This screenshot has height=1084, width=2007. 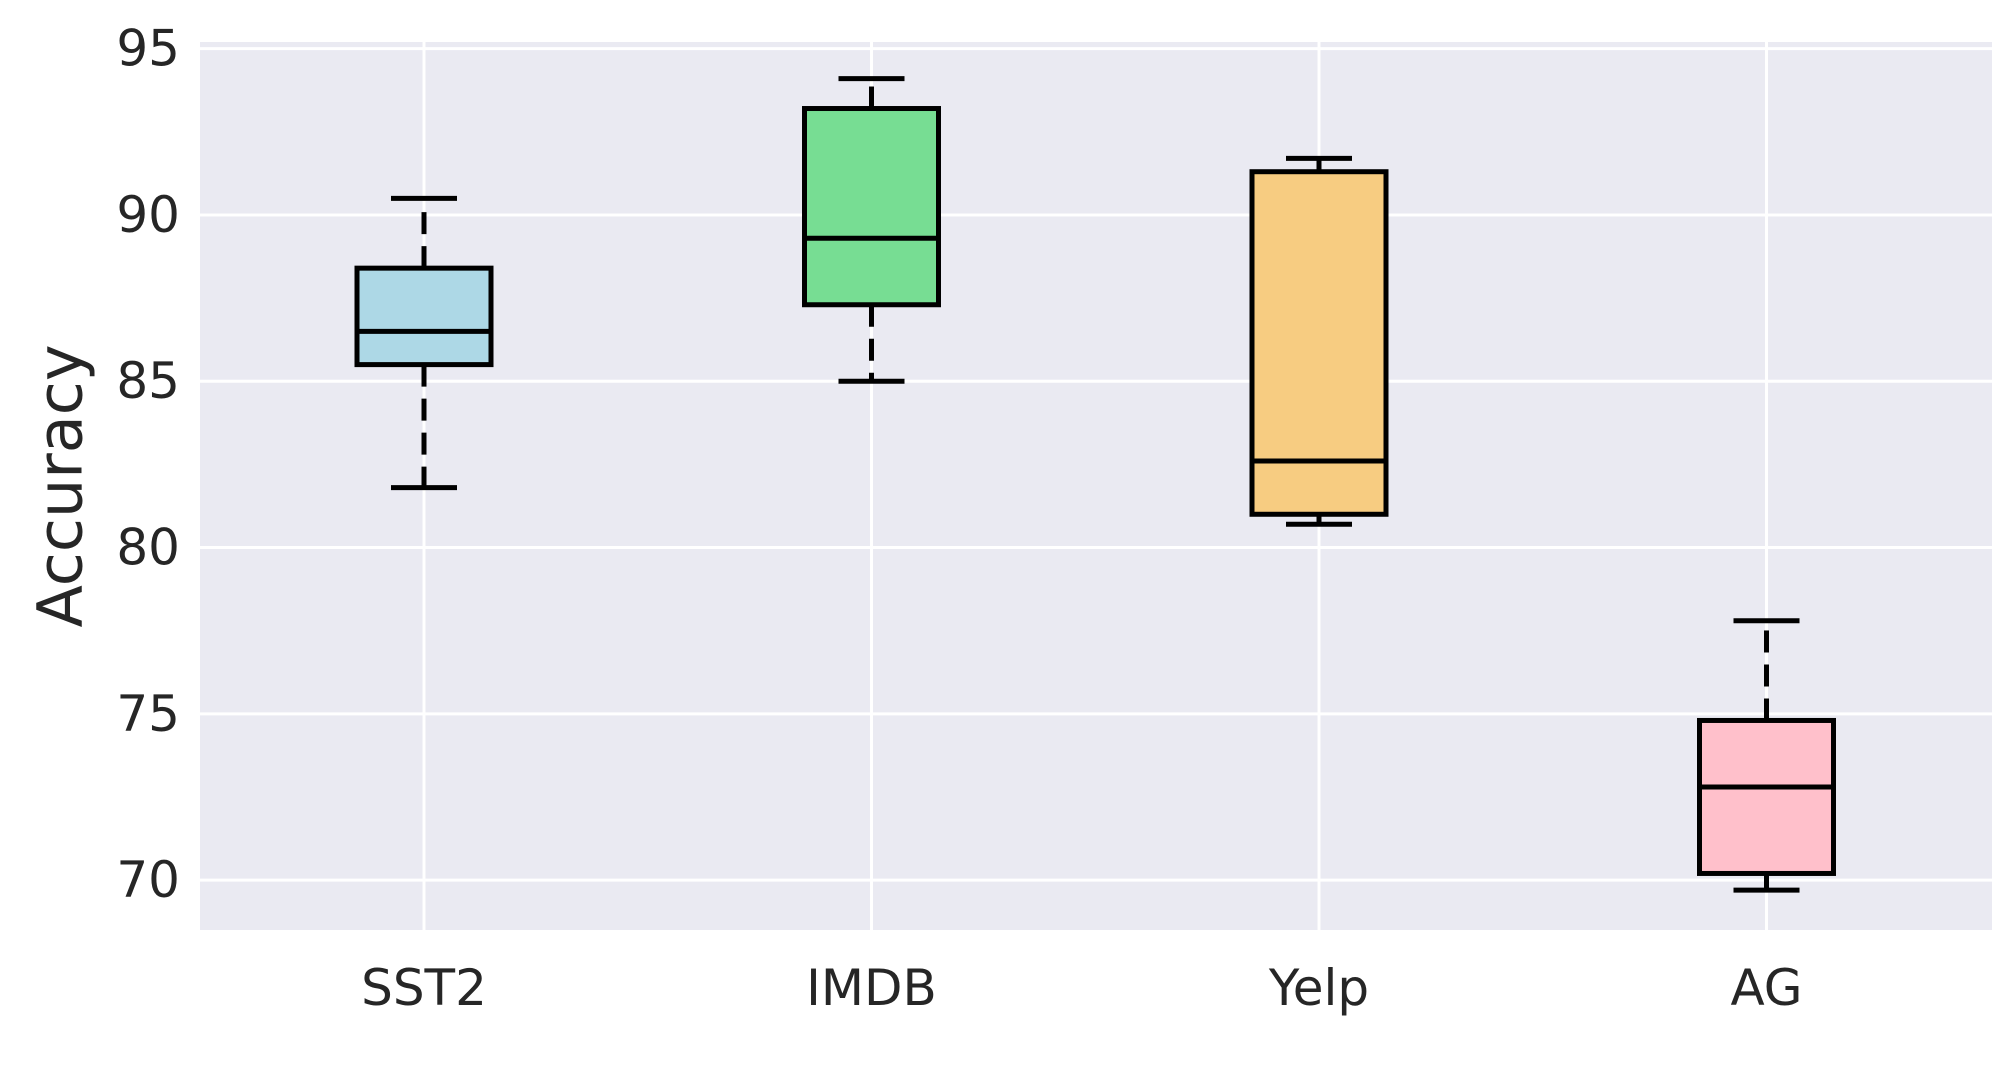 I want to click on box-ag, so click(x=1766, y=755).